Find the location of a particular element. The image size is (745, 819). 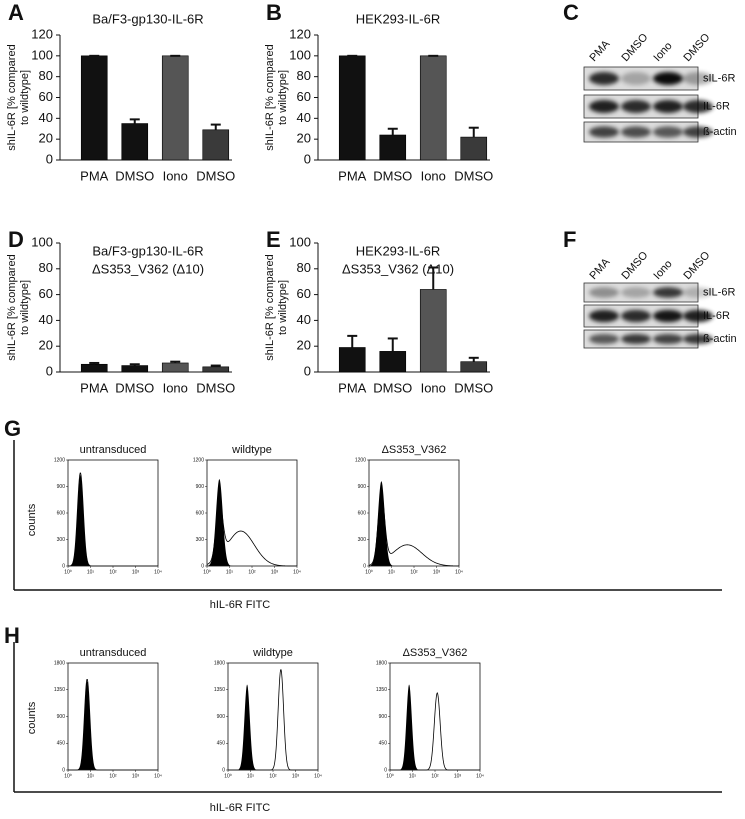

y-tick-label: 1350 is located at coordinates (381, 690).